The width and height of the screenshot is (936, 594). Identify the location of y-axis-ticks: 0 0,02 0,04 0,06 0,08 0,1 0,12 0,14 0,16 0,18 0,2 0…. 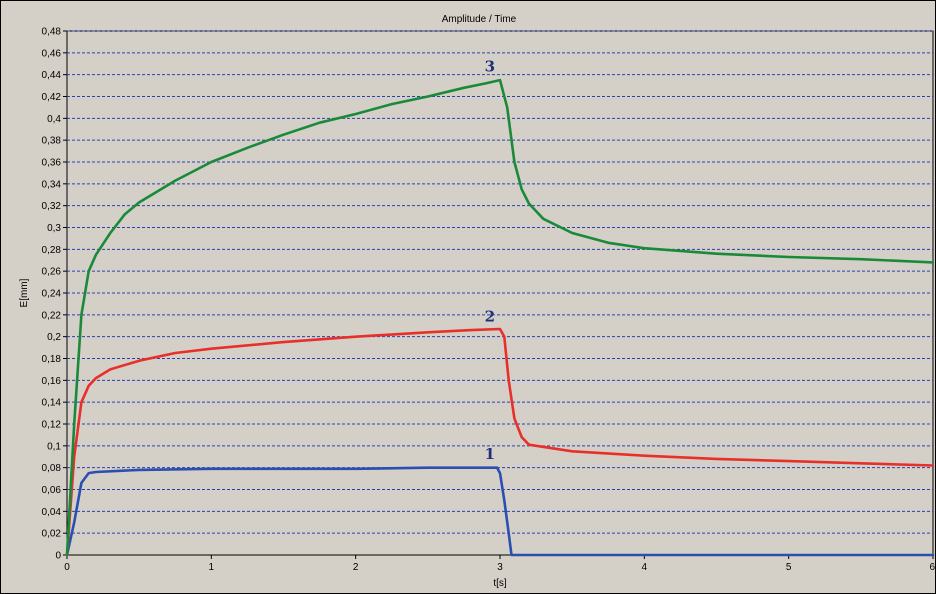
(54, 294).